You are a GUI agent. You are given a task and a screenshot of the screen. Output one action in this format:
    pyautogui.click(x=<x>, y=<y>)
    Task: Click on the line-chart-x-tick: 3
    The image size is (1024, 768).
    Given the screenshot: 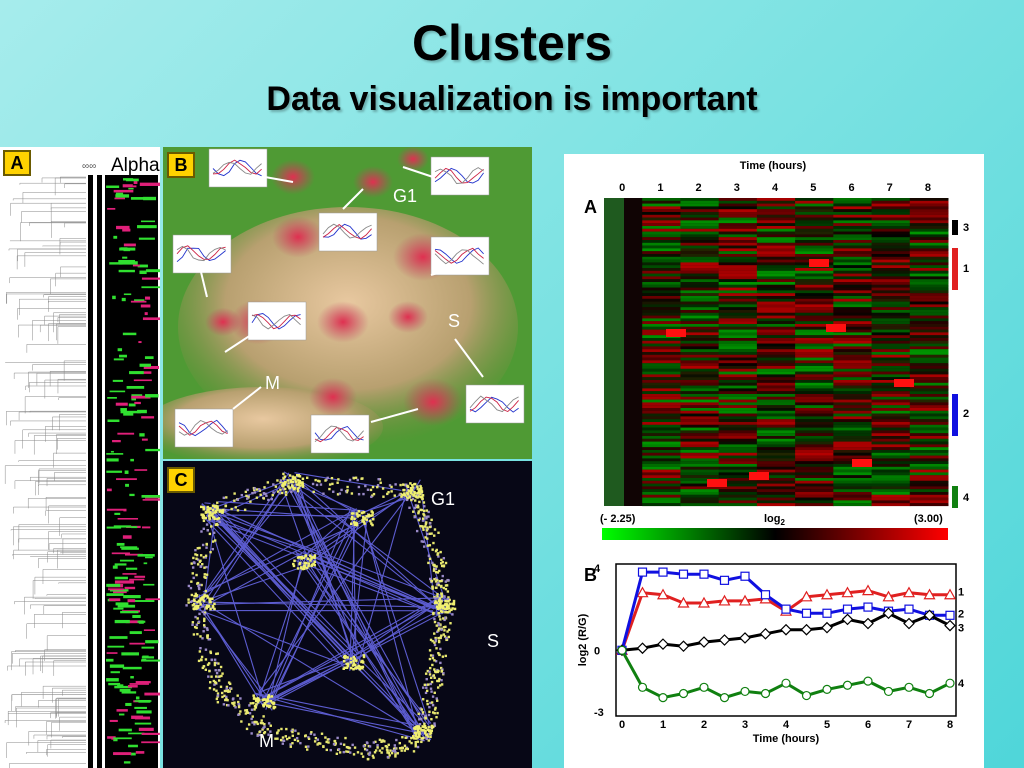 What is the action you would take?
    pyautogui.click(x=745, y=725)
    